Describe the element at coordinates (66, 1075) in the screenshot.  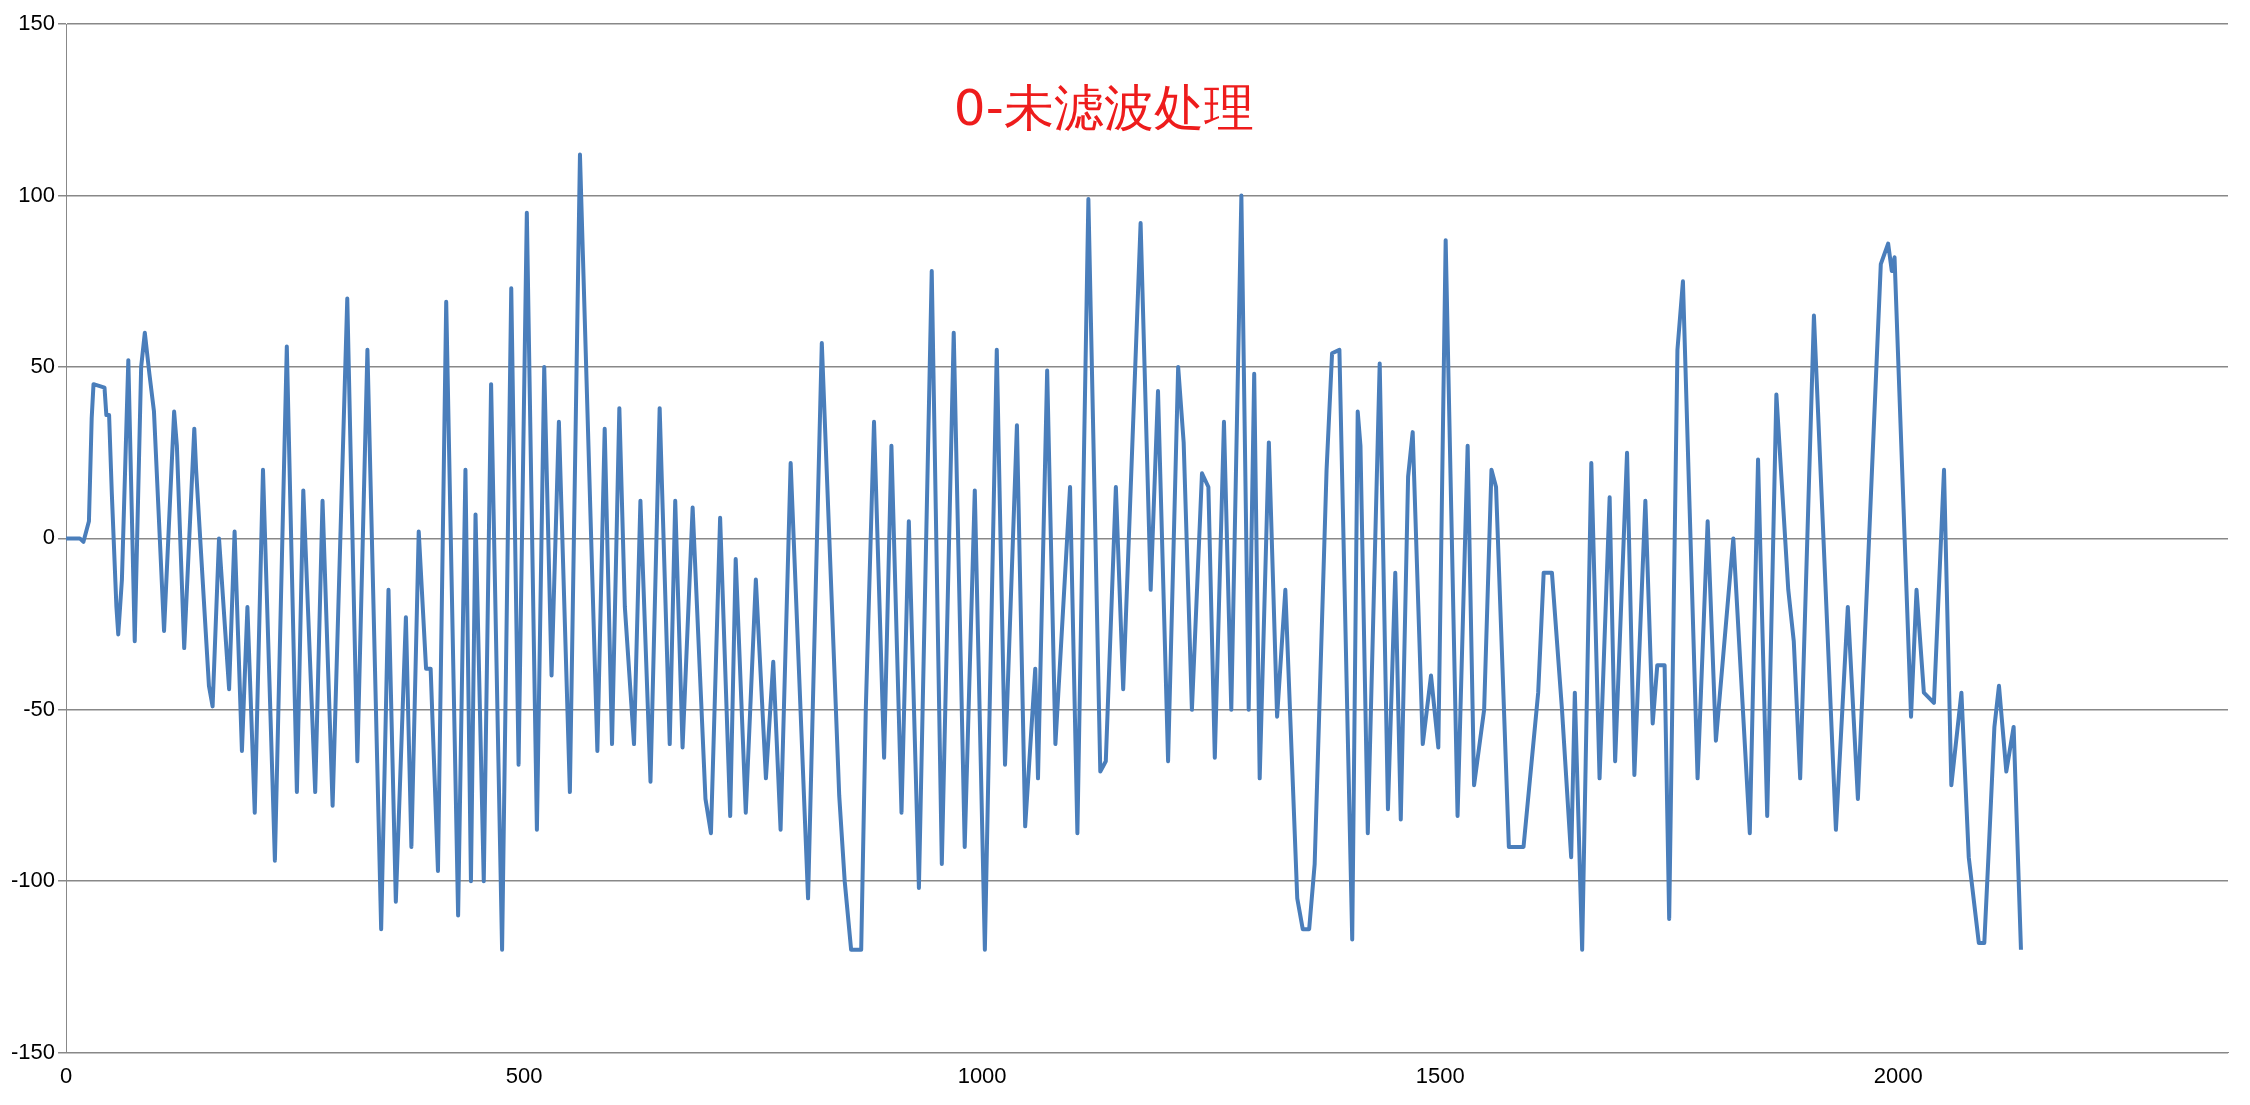
I see `x-tick-label: 0` at that location.